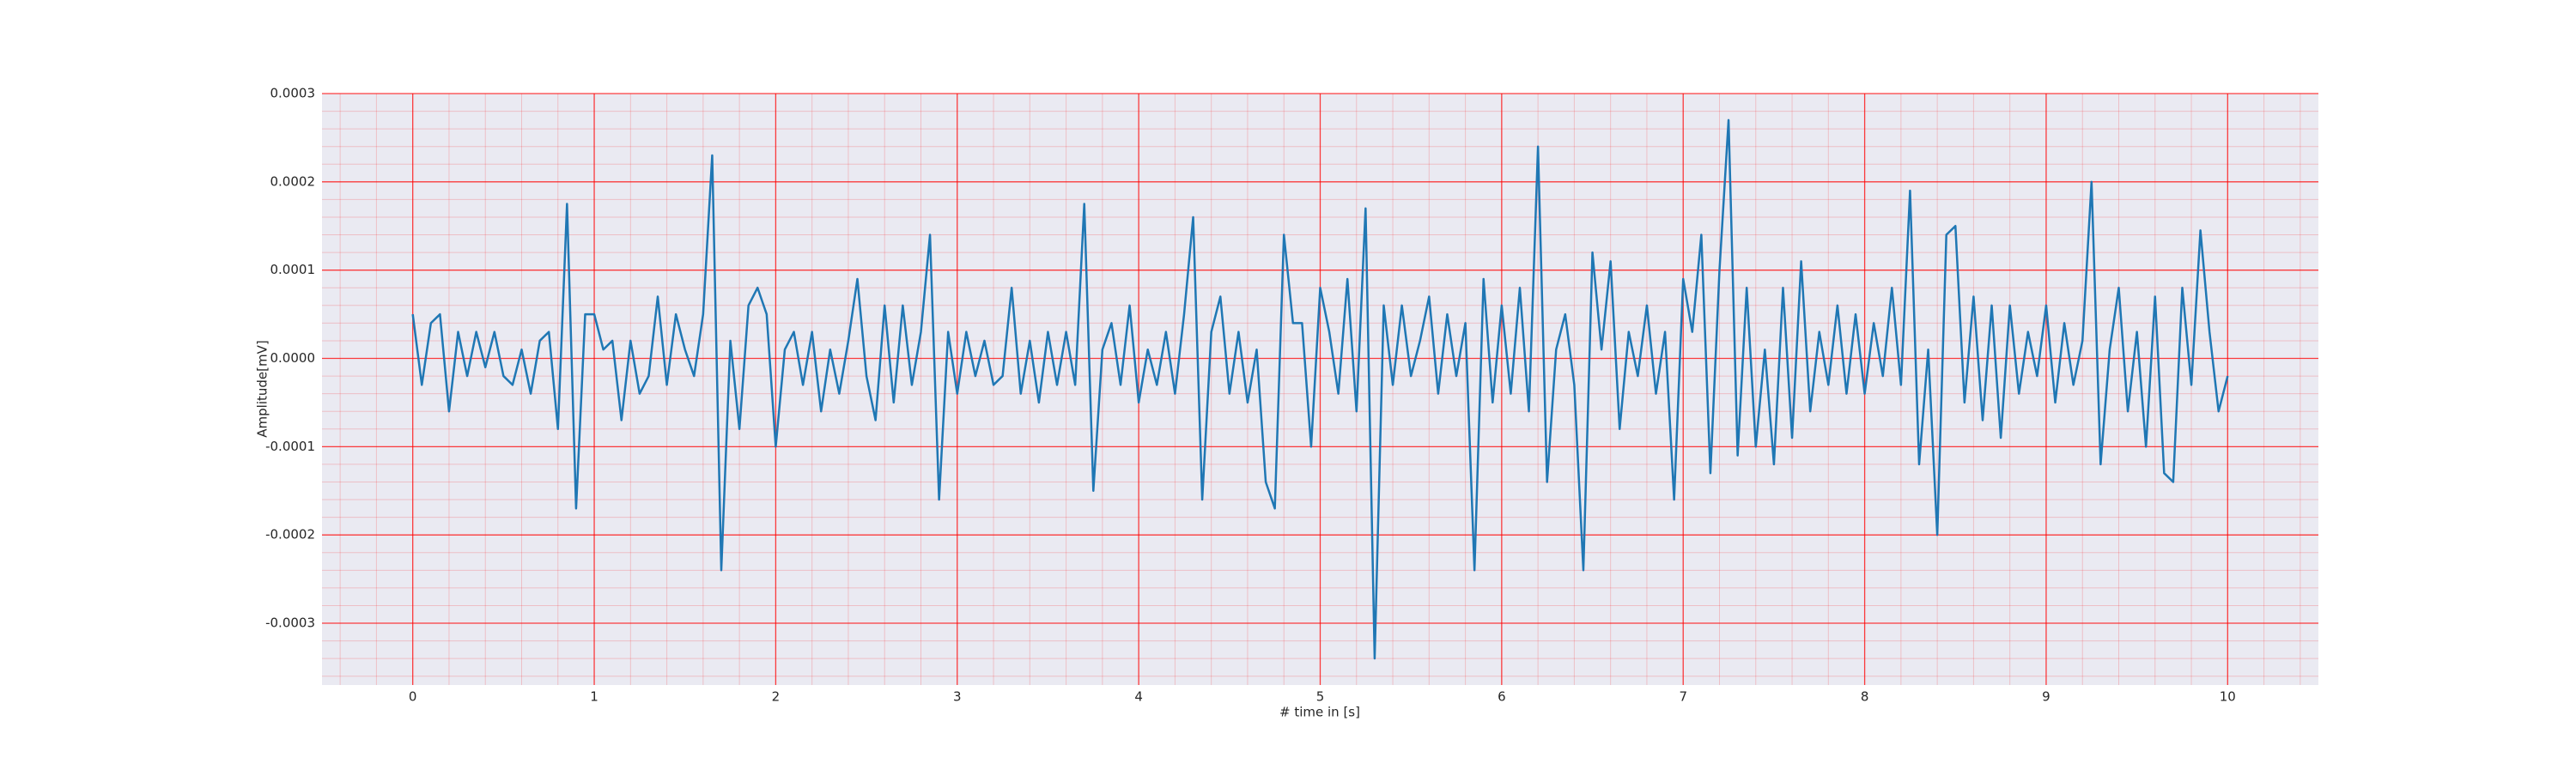 The height and width of the screenshot is (776, 2576). I want to click on y-tick-label: -0.0002, so click(290, 535).